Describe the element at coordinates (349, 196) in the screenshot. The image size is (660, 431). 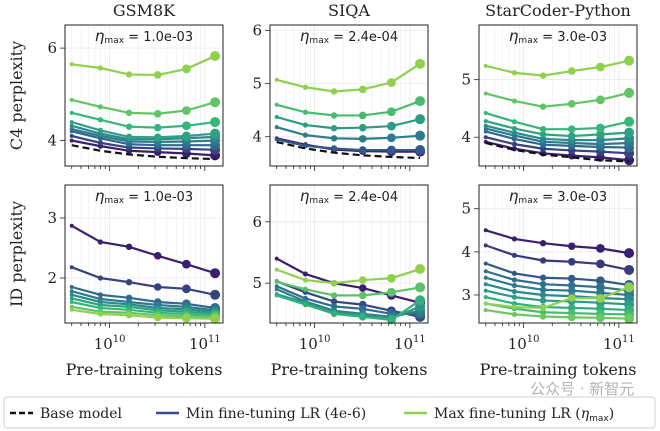
I see `eta-max-annotation: ηmax = 2.4e-04` at that location.